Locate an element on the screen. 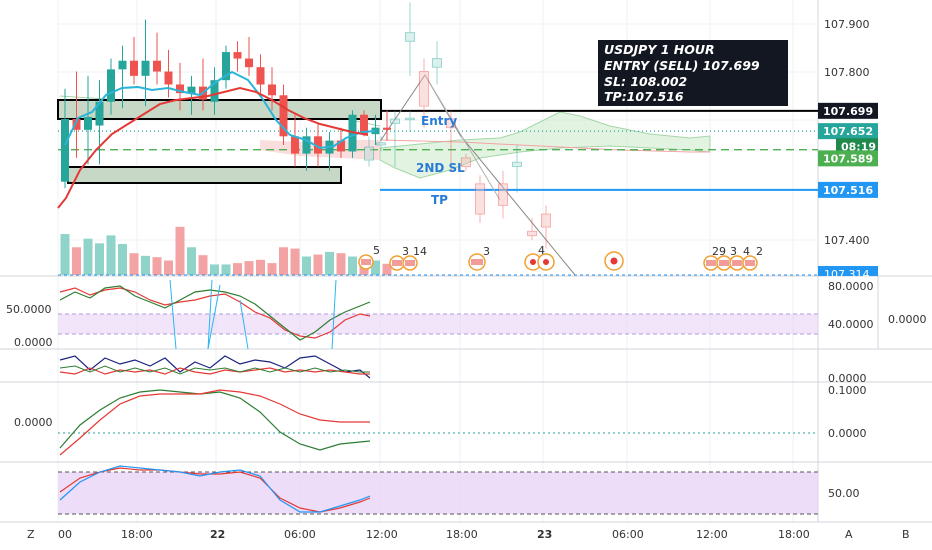 This screenshot has height=550, width=932. support-zone-box is located at coordinates (204, 175).